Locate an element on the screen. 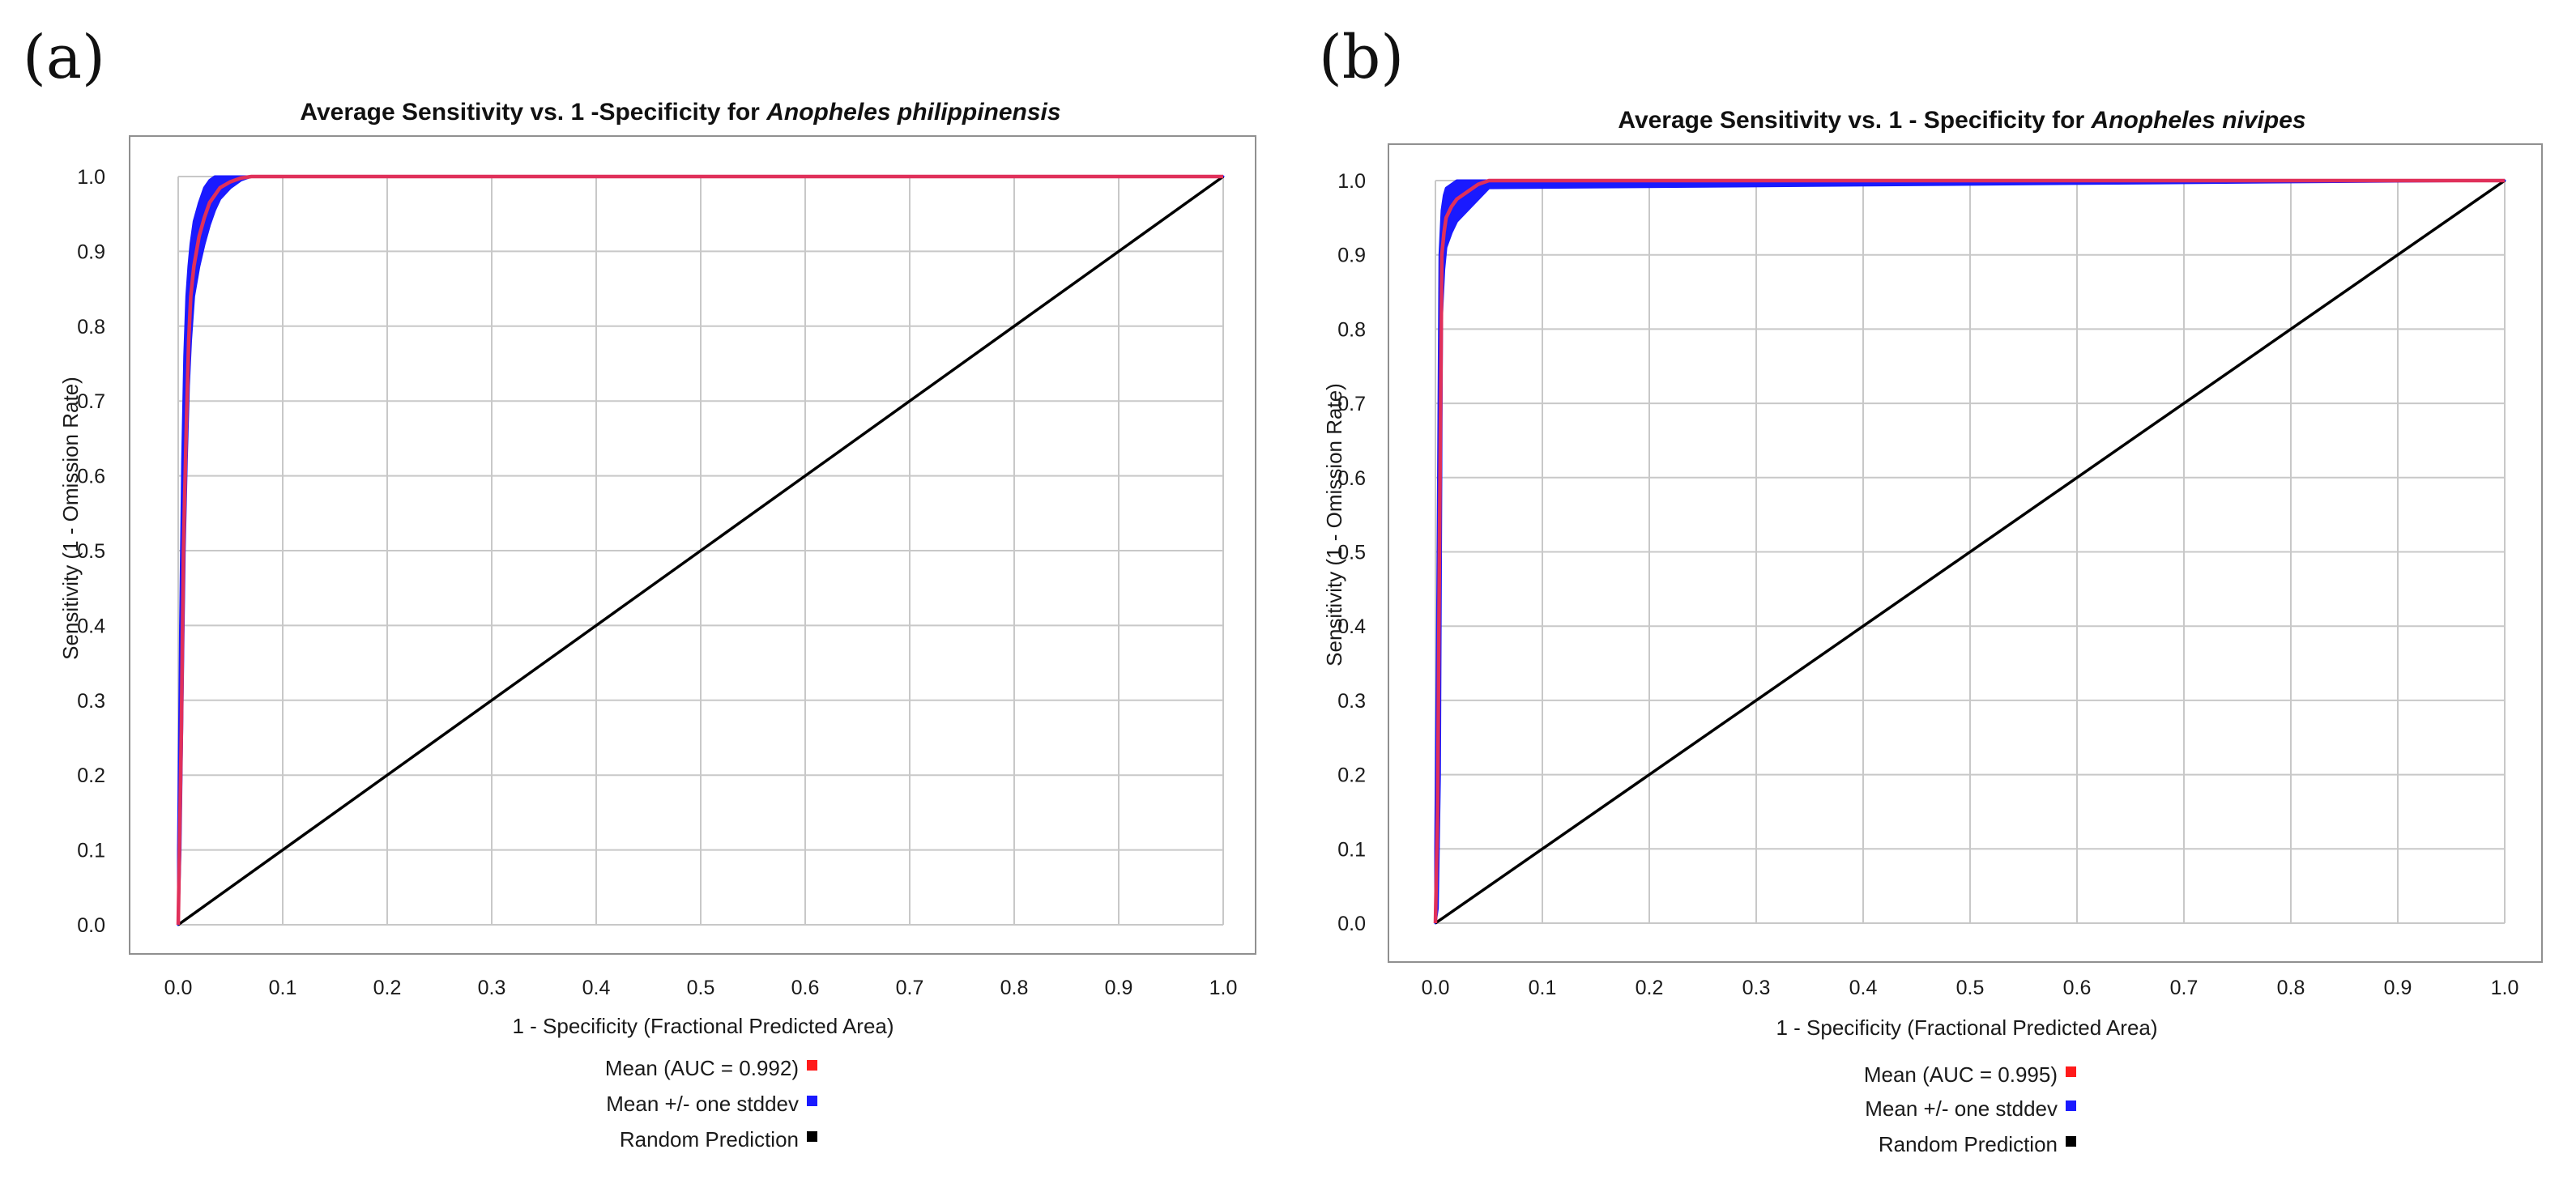  x-tick-label-a: 0.9 is located at coordinates (1119, 988).